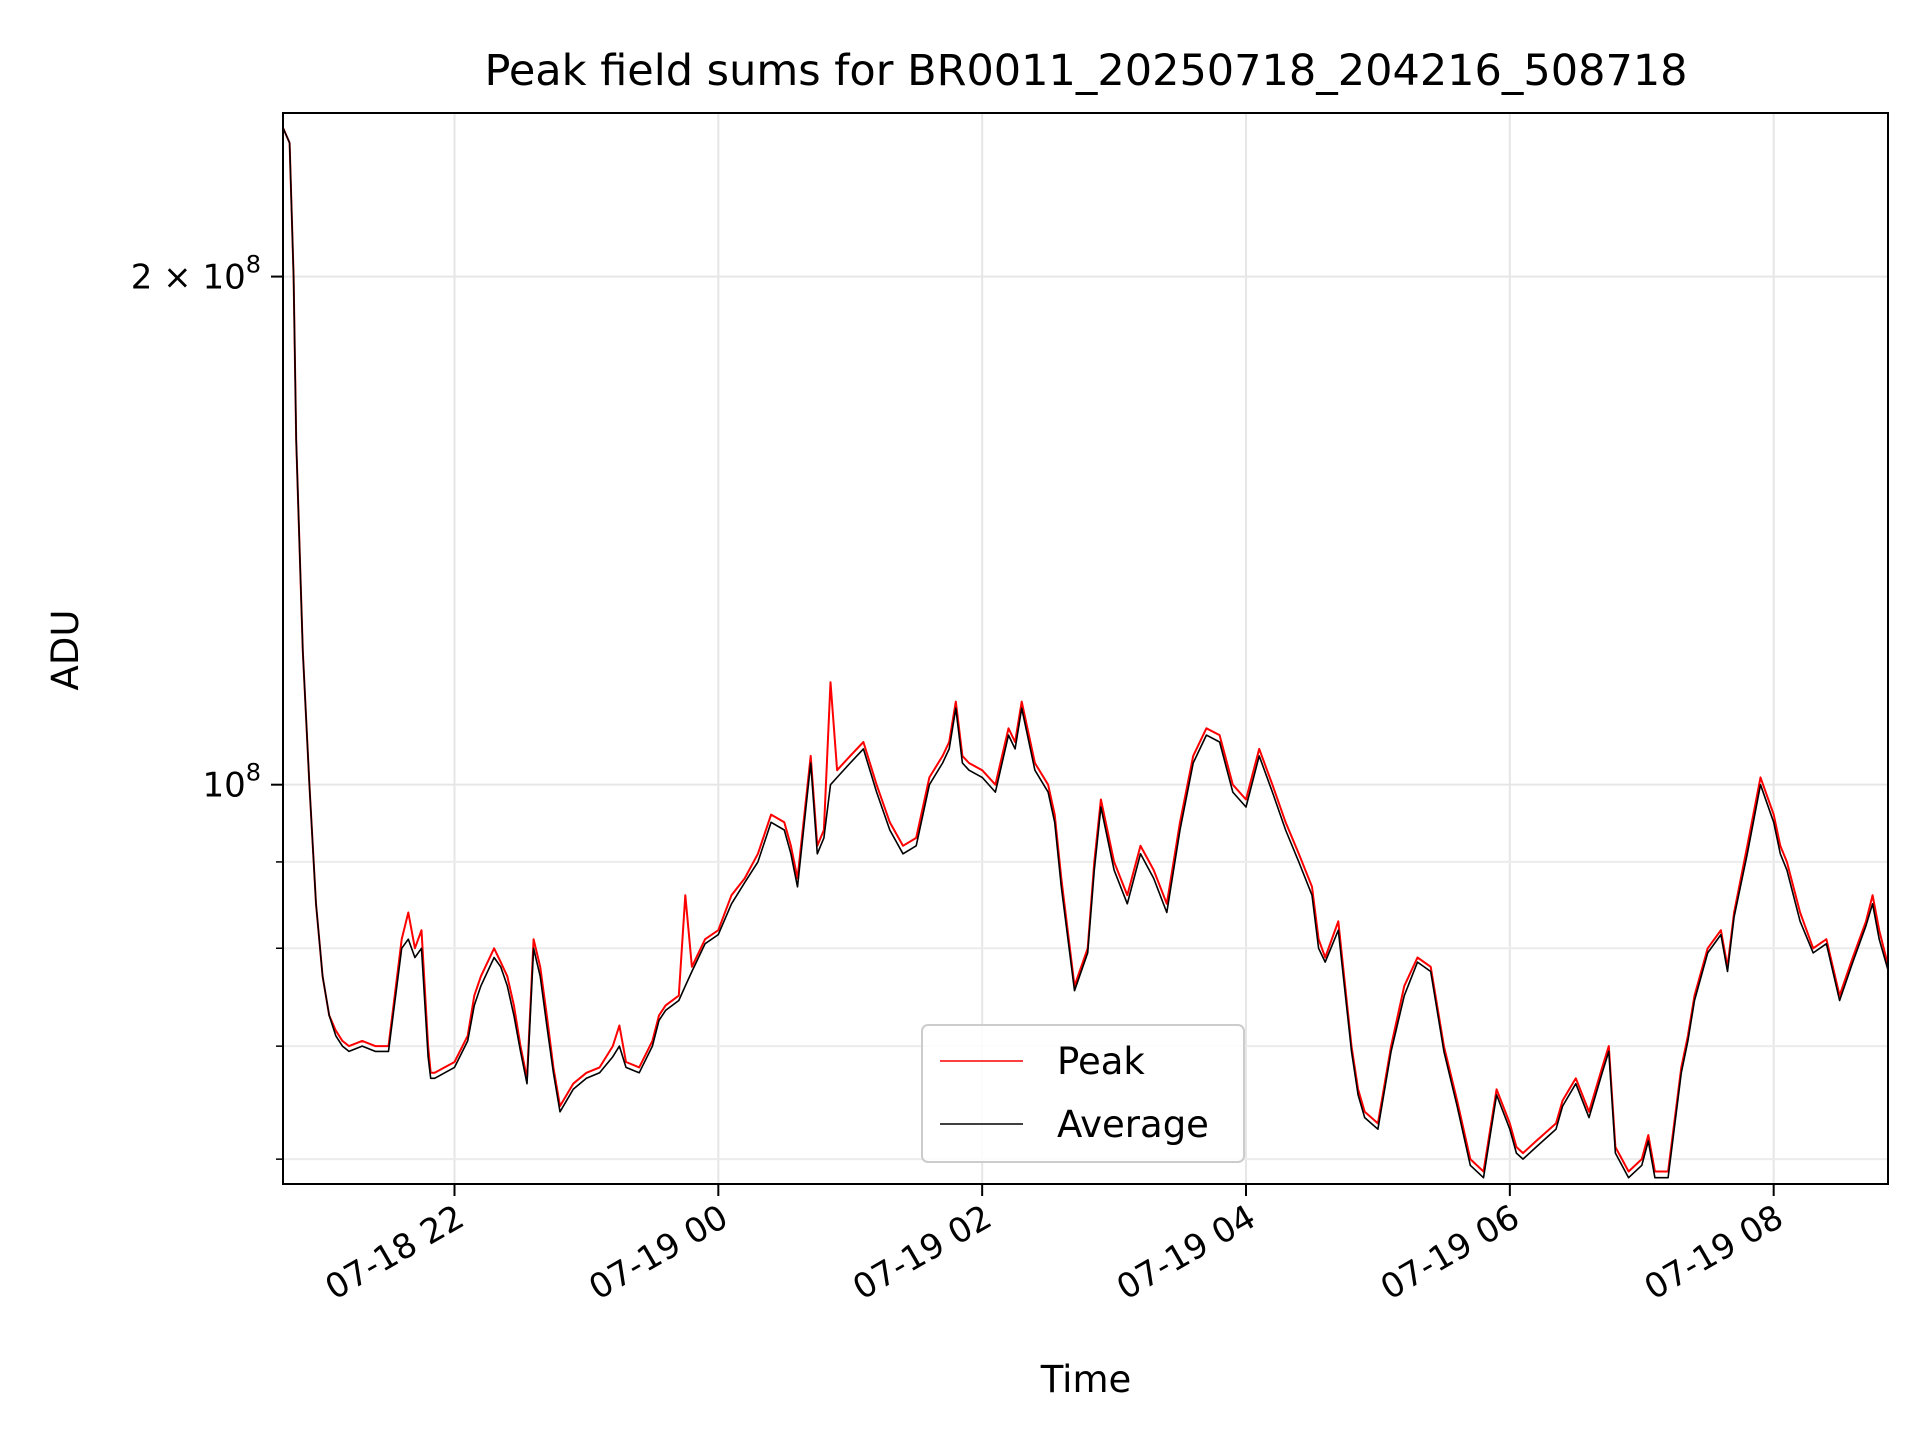  What do you see at coordinates (1101, 1061) in the screenshot?
I see `legend-peak-label: Peak` at bounding box center [1101, 1061].